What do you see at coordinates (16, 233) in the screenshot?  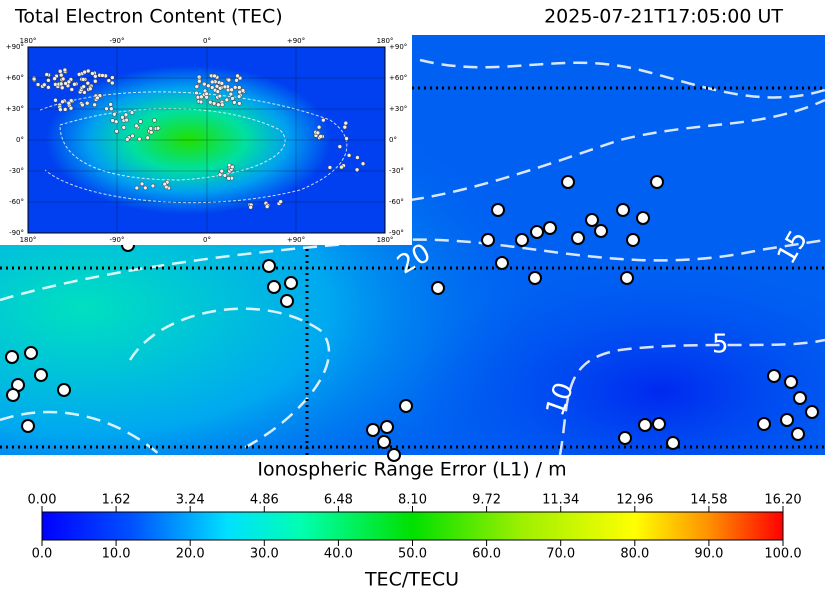 I see `inset-y-label: -90°` at bounding box center [16, 233].